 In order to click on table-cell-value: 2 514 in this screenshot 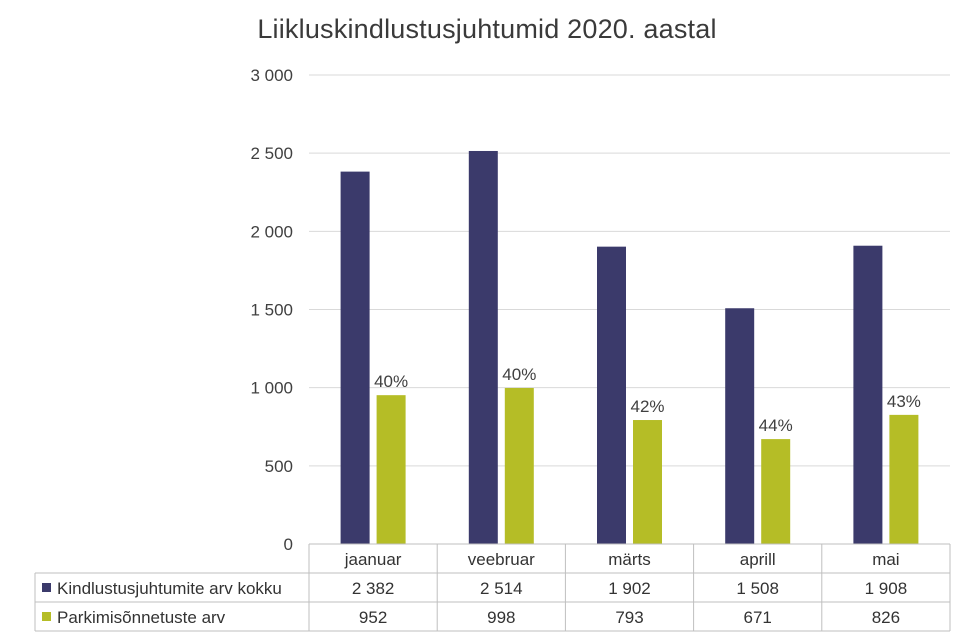, I will do `click(501, 588)`.